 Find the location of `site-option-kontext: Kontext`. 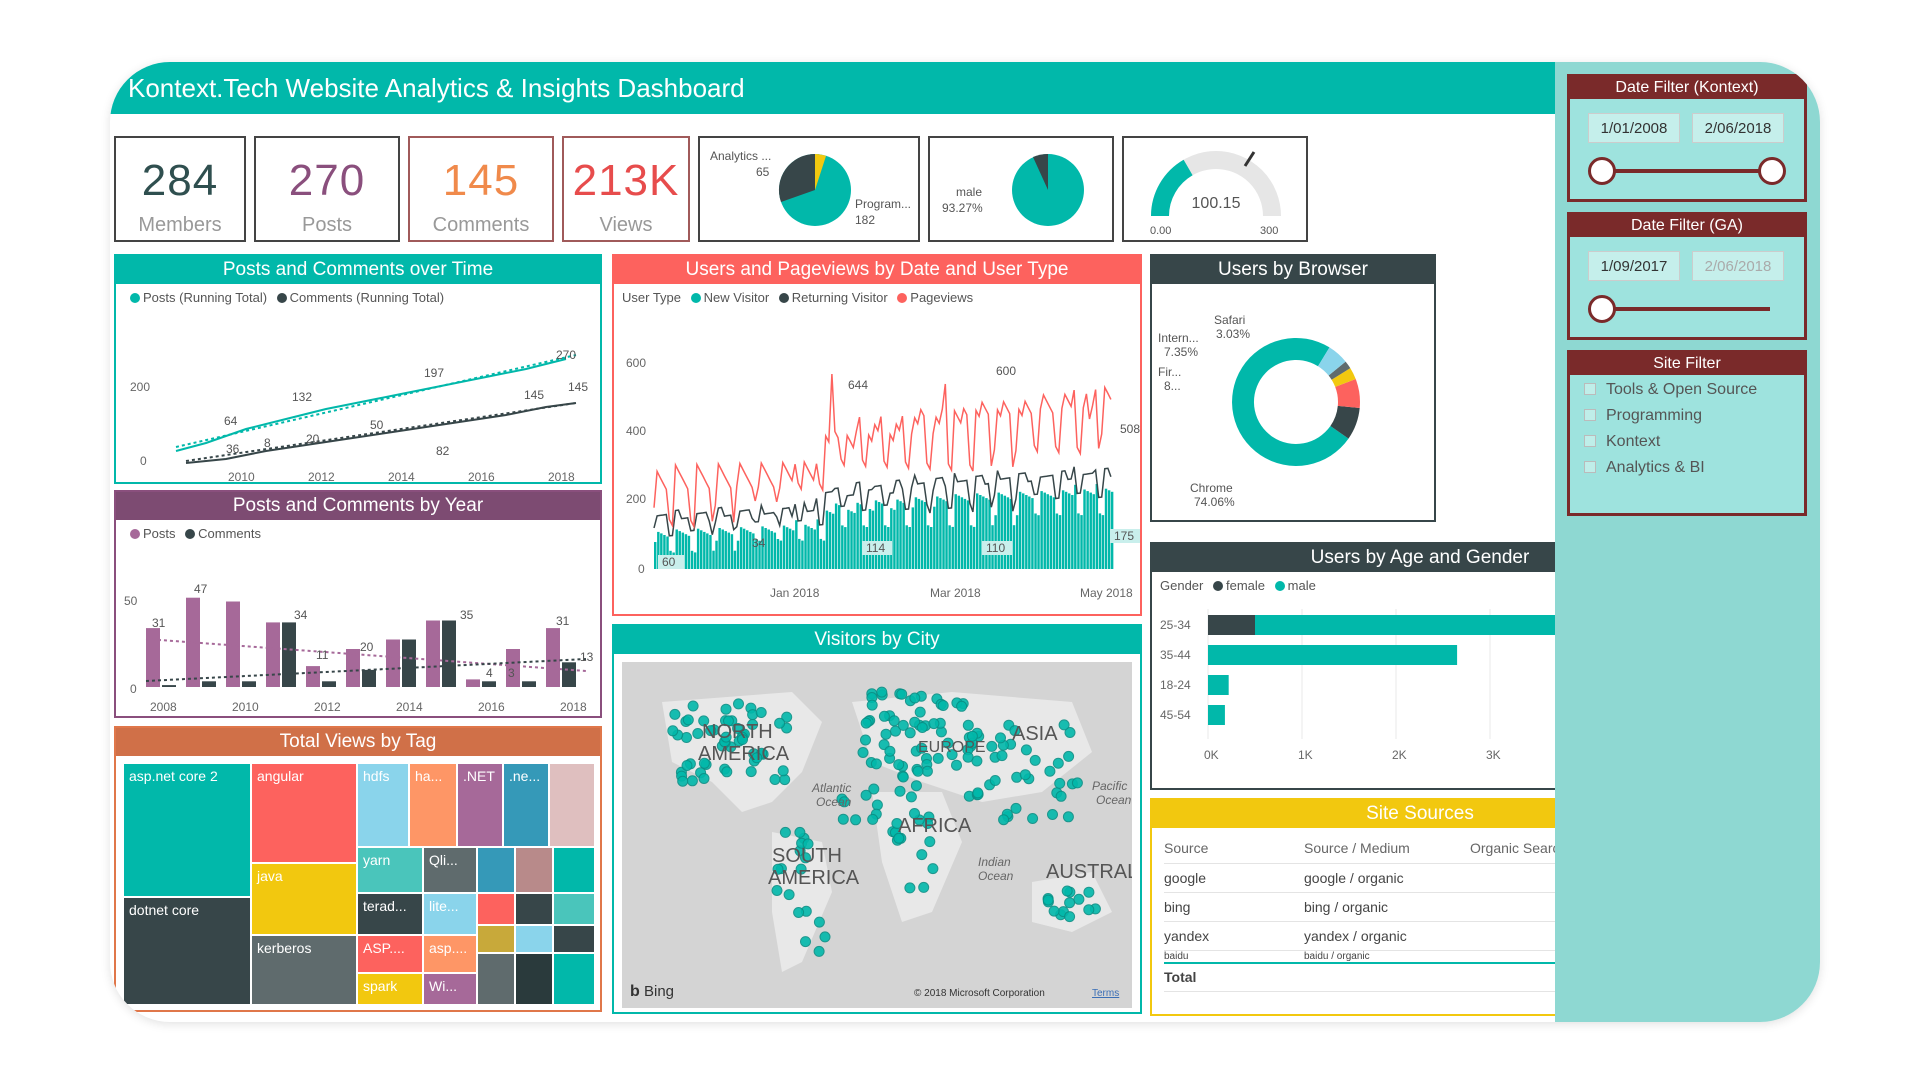

site-option-kontext: Kontext is located at coordinates (1694, 443).